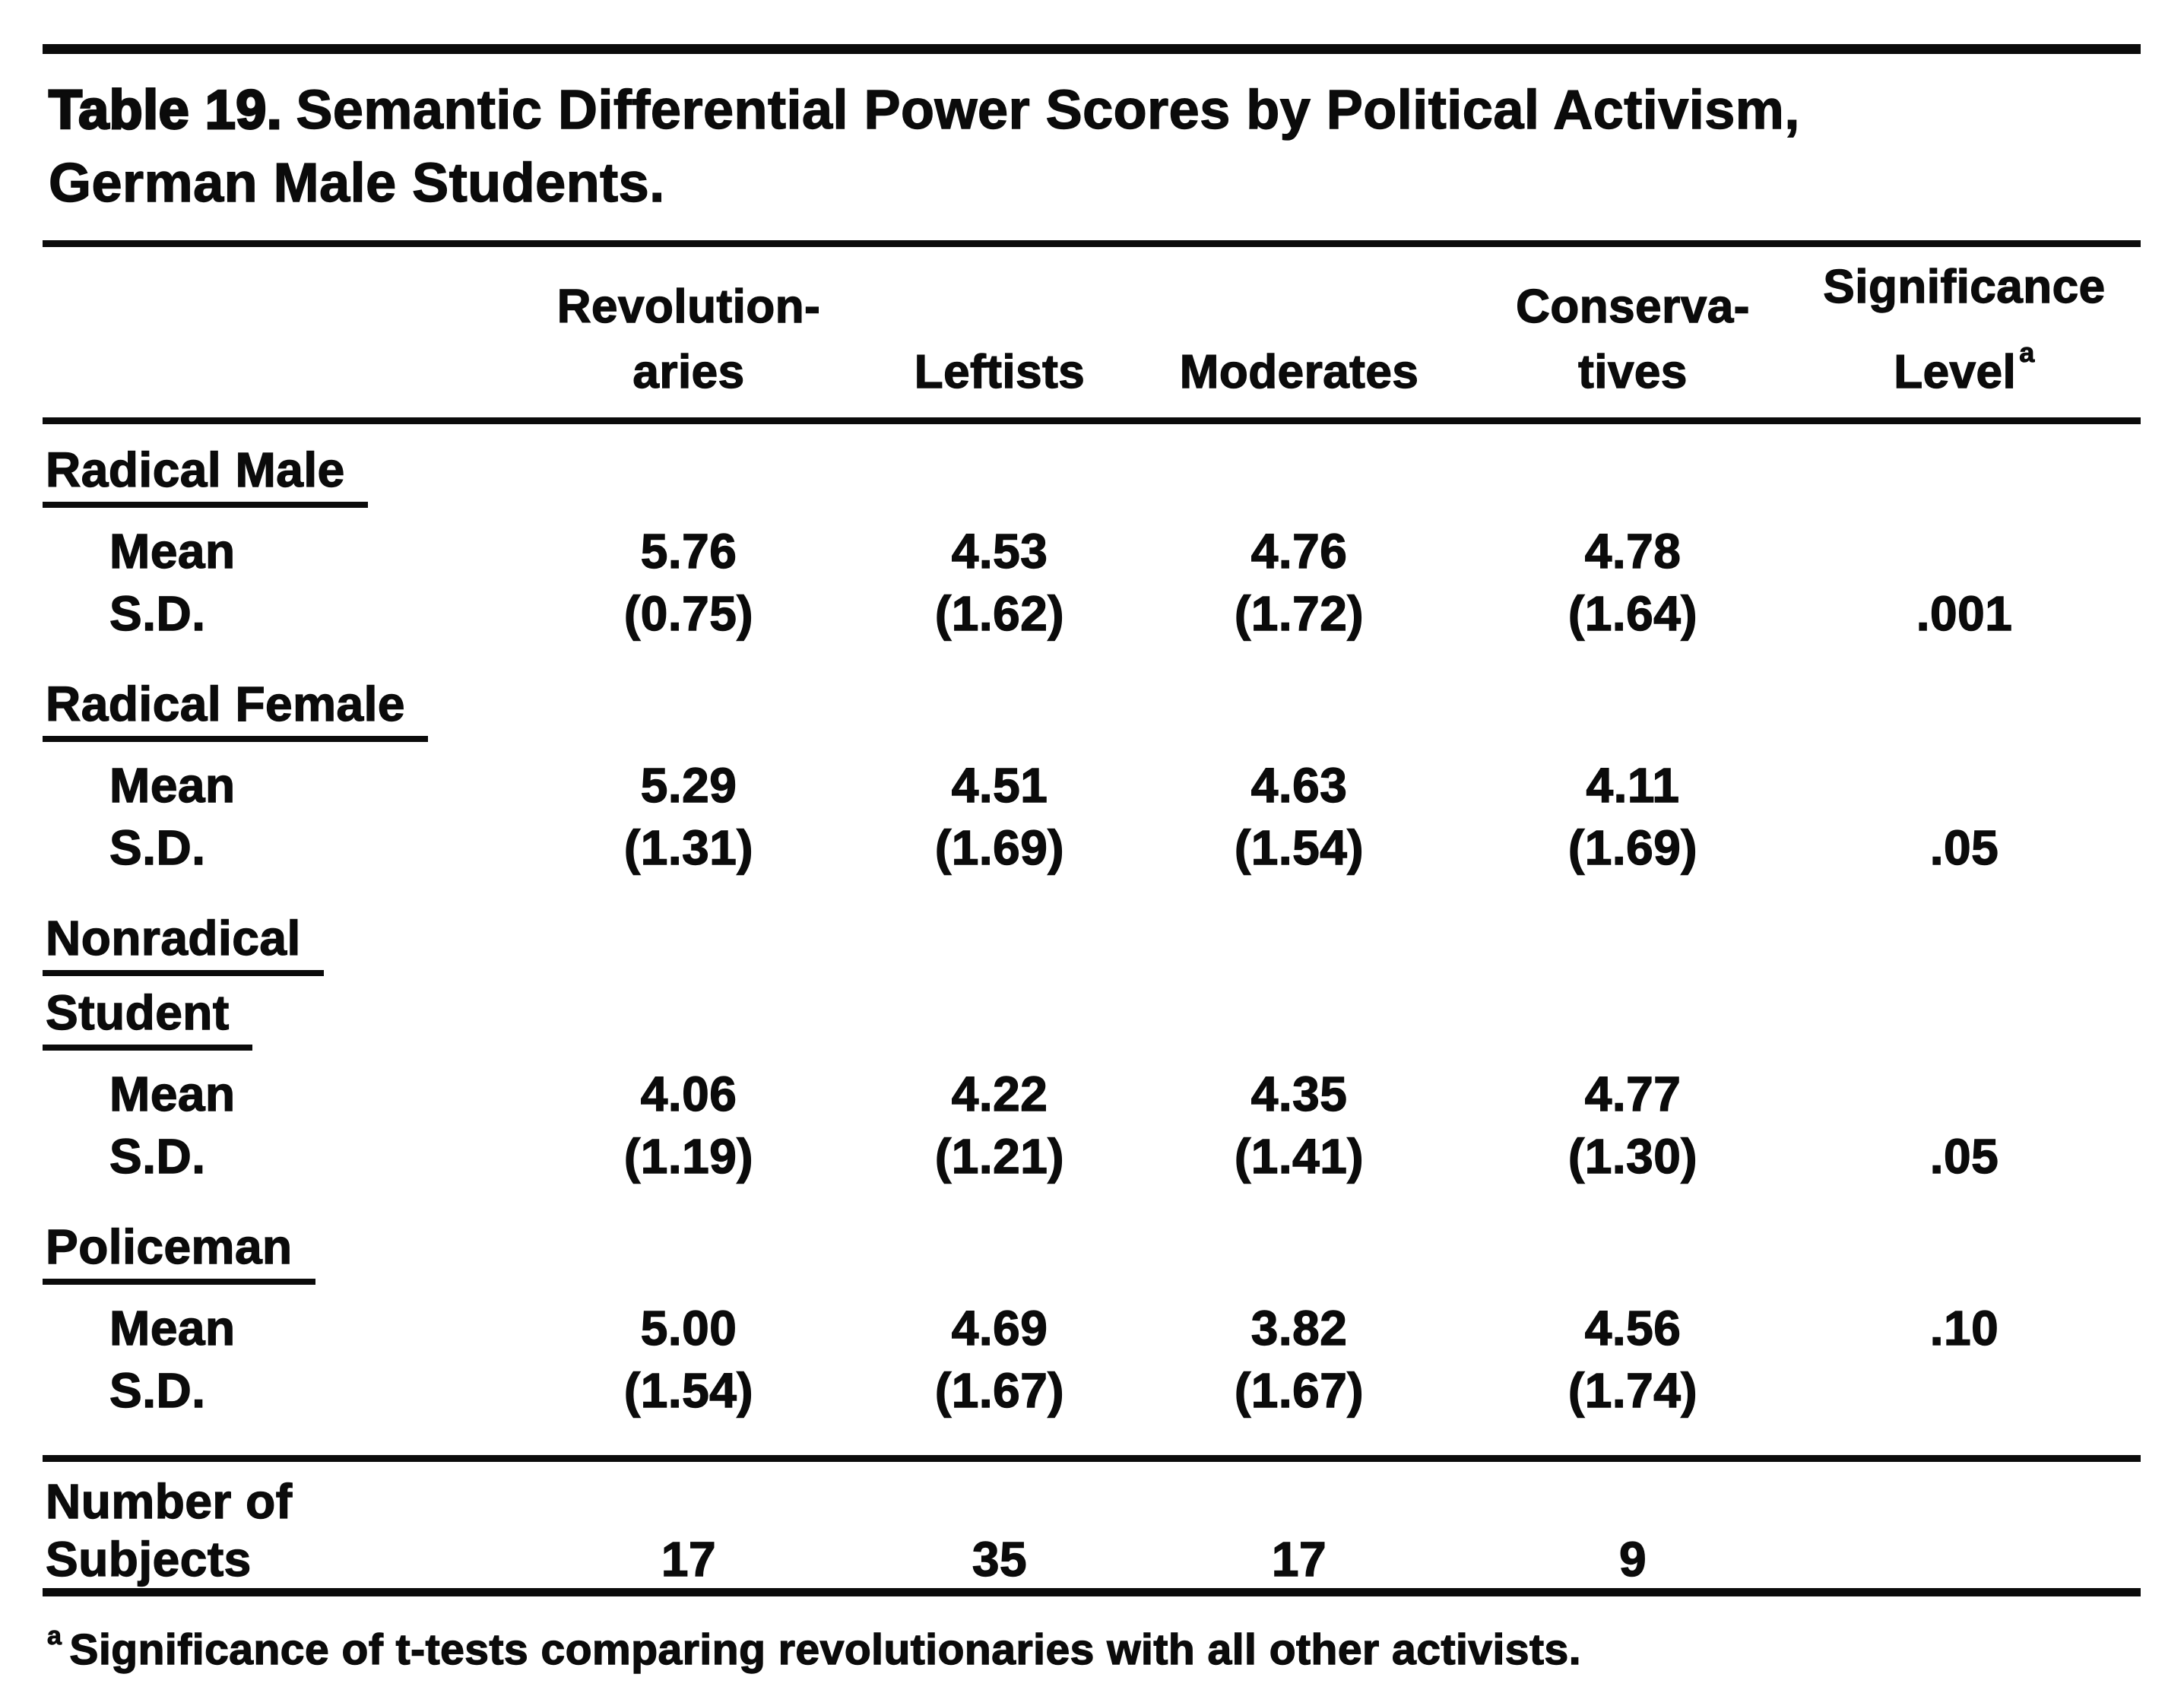 The height and width of the screenshot is (1693, 2184). What do you see at coordinates (999, 785) in the screenshot?
I see `cell-mean-leftists: 4.51` at bounding box center [999, 785].